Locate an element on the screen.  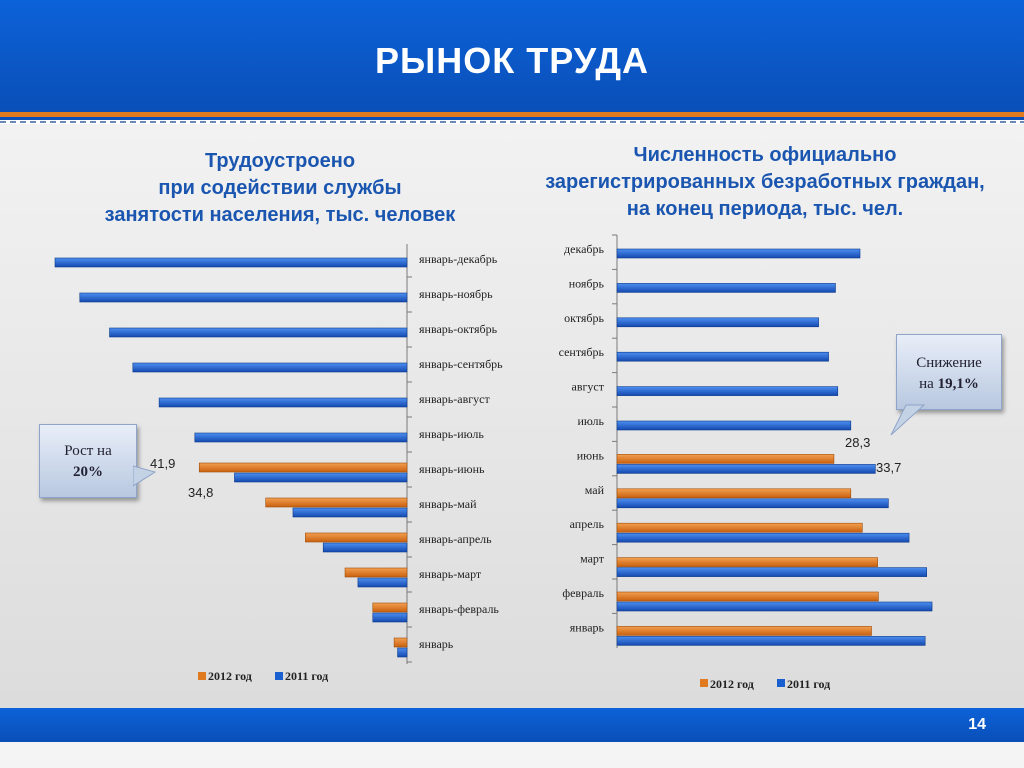
left-chart-category-label: январь-сентябрь is located at coordinates (461, 364).